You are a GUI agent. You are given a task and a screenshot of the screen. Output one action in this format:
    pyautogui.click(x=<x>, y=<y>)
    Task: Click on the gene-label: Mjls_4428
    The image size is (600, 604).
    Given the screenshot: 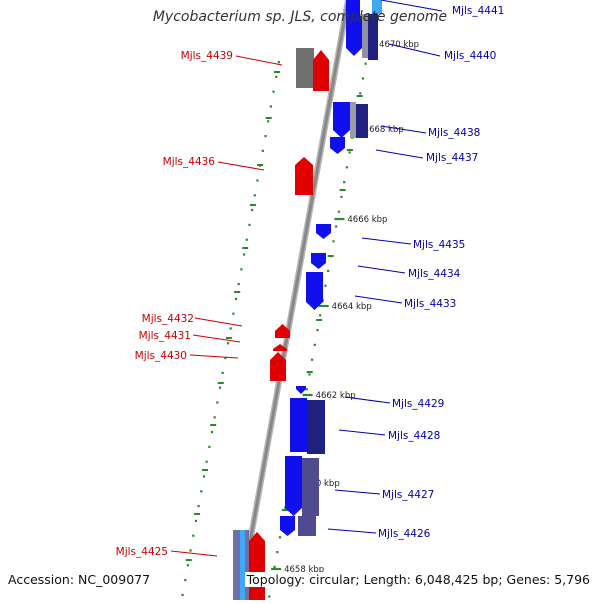 What is the action you would take?
    pyautogui.click(x=414, y=436)
    